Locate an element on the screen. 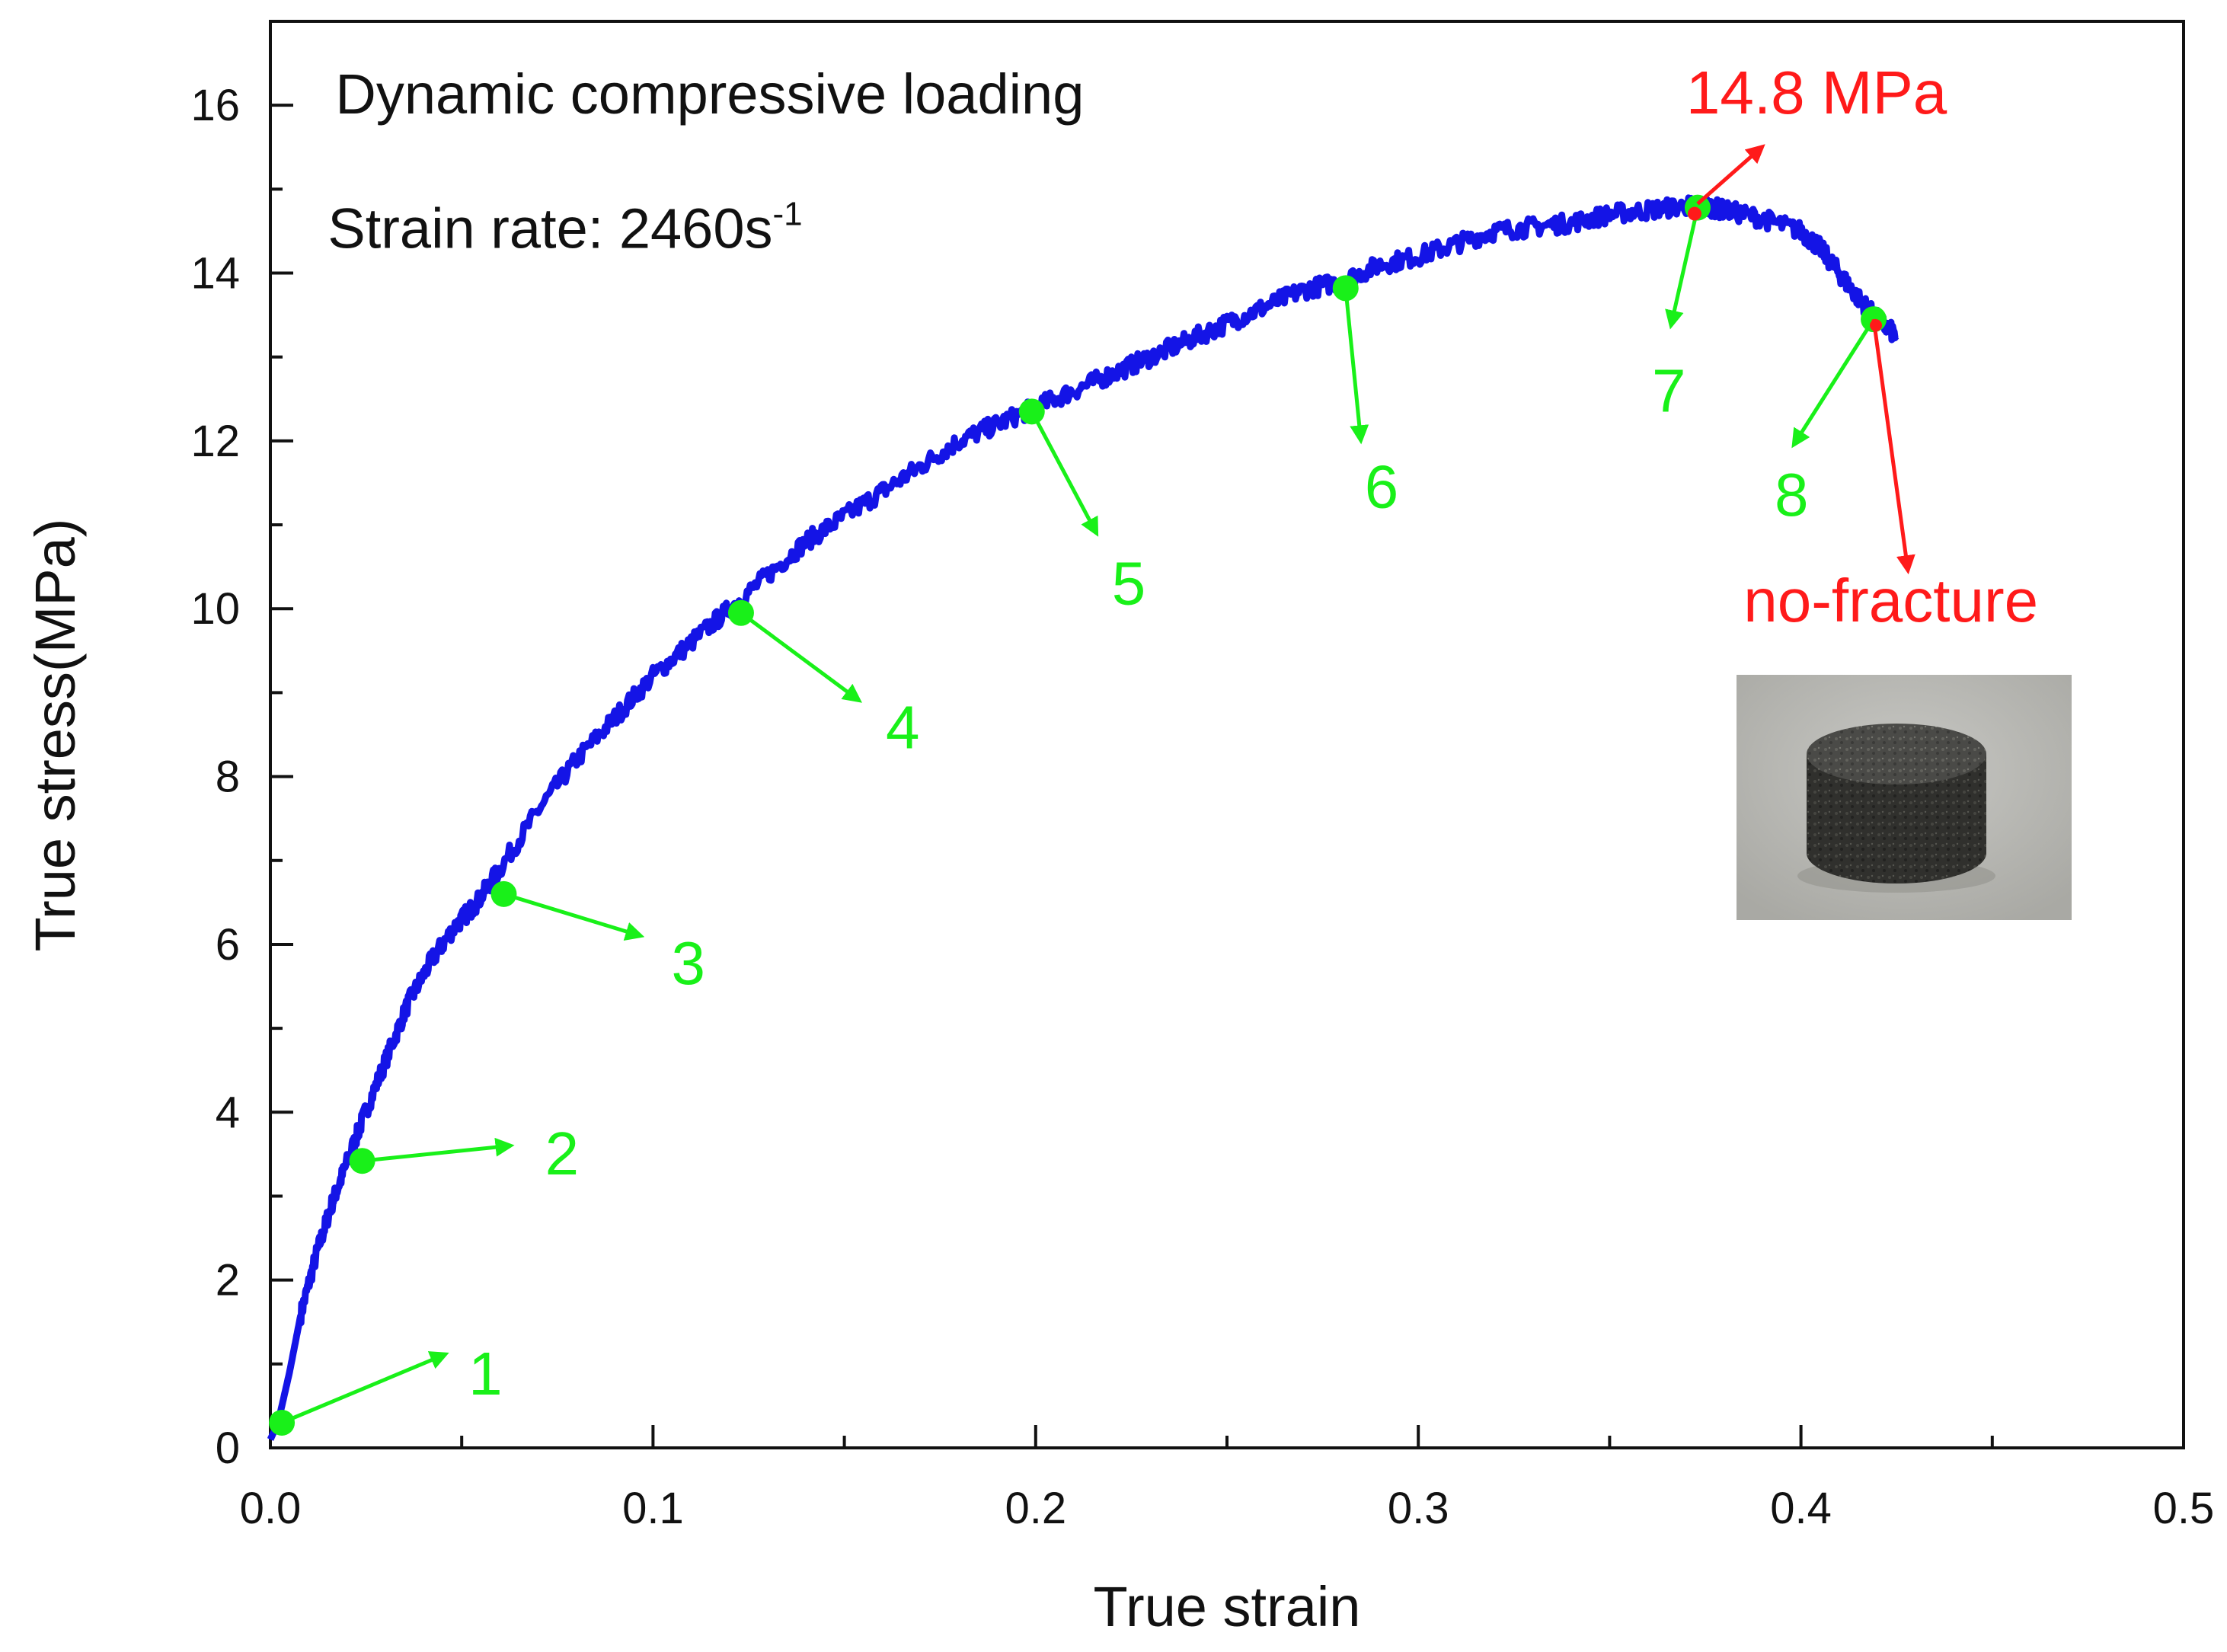 The width and height of the screenshot is (2227, 1652). y-tick-label: 0 is located at coordinates (228, 1448).